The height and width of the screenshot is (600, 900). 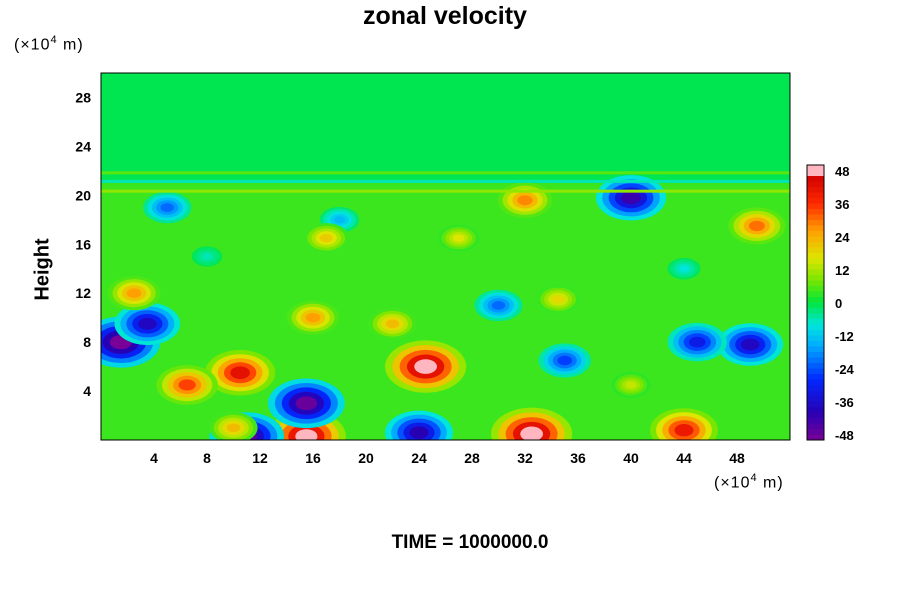 I want to click on y-tick-label-12: 12, so click(x=83, y=293).